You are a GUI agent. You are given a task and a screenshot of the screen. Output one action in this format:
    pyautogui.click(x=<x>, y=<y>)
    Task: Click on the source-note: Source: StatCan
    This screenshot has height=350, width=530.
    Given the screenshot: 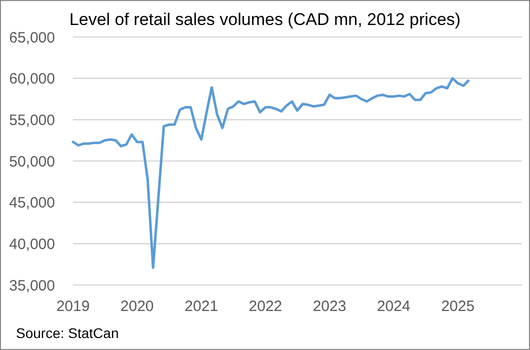 What is the action you would take?
    pyautogui.click(x=67, y=333)
    